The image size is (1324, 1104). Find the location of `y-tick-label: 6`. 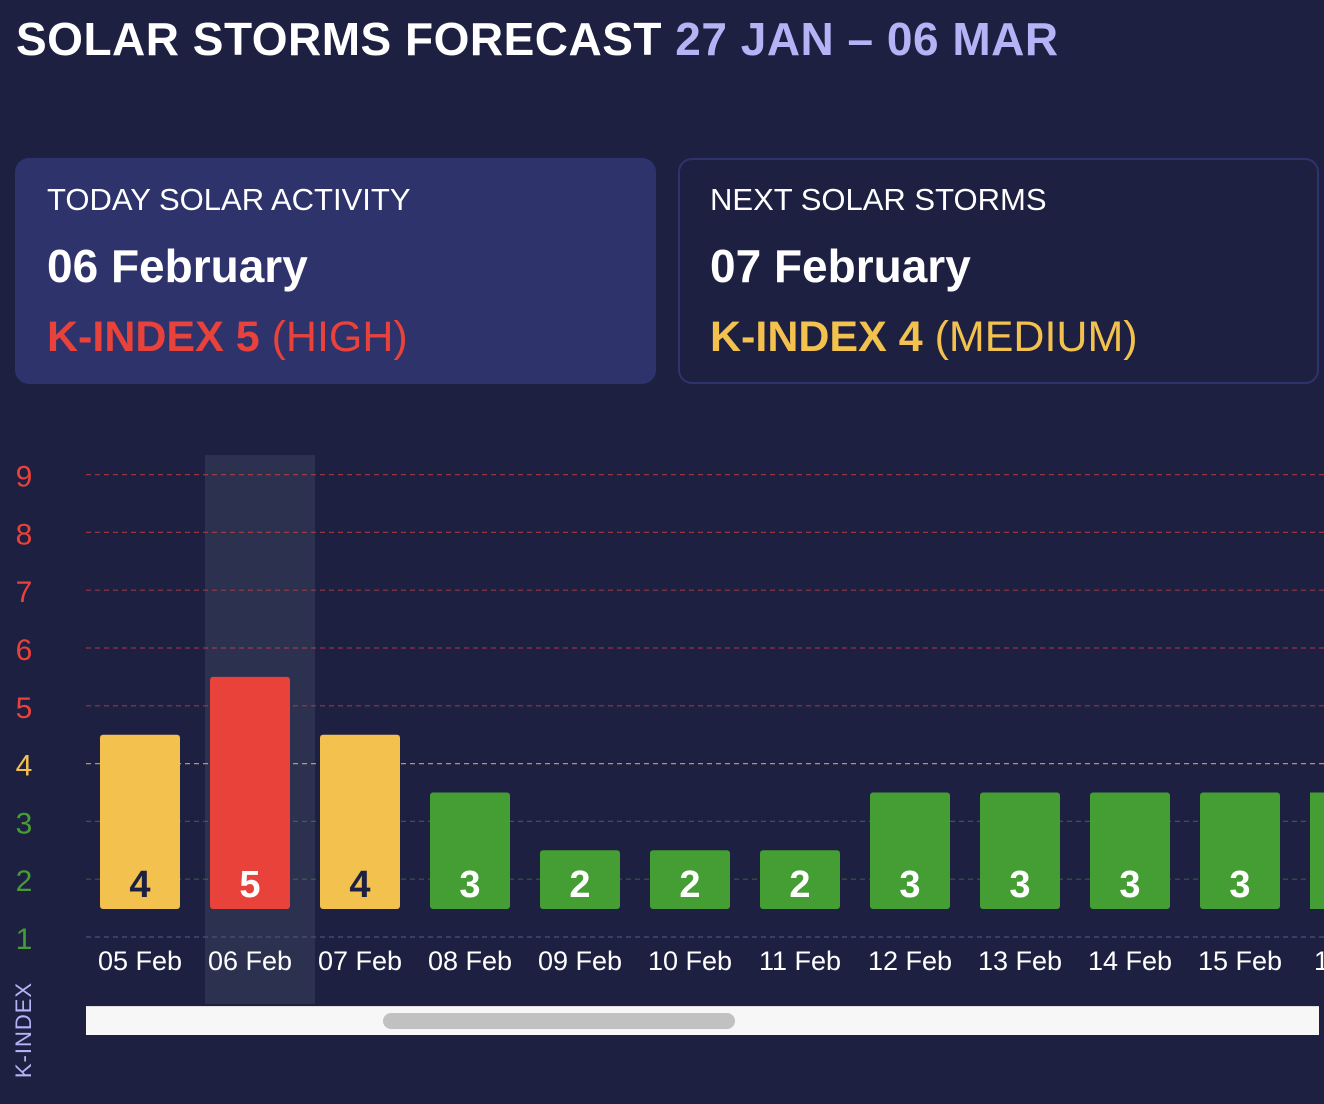

y-tick-label: 6 is located at coordinates (24, 650).